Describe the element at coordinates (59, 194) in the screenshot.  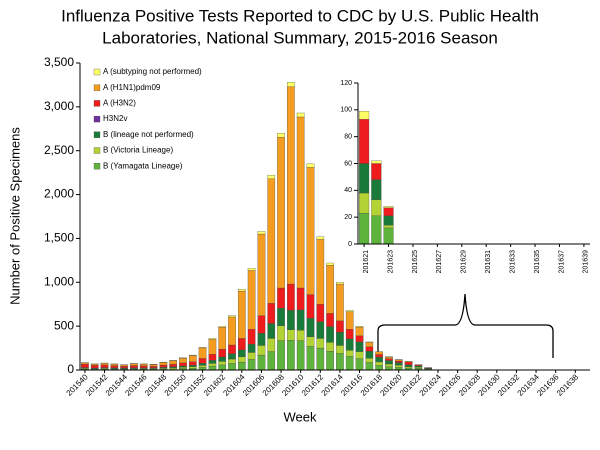
I see `y-tick-label: 2,000` at that location.